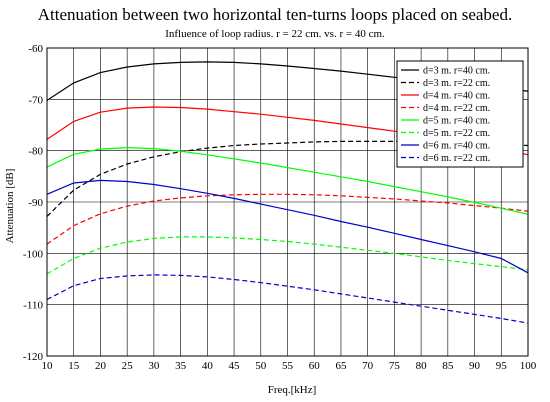  I want to click on legend-entry: d=6 m. r=40 cm., so click(456, 146).